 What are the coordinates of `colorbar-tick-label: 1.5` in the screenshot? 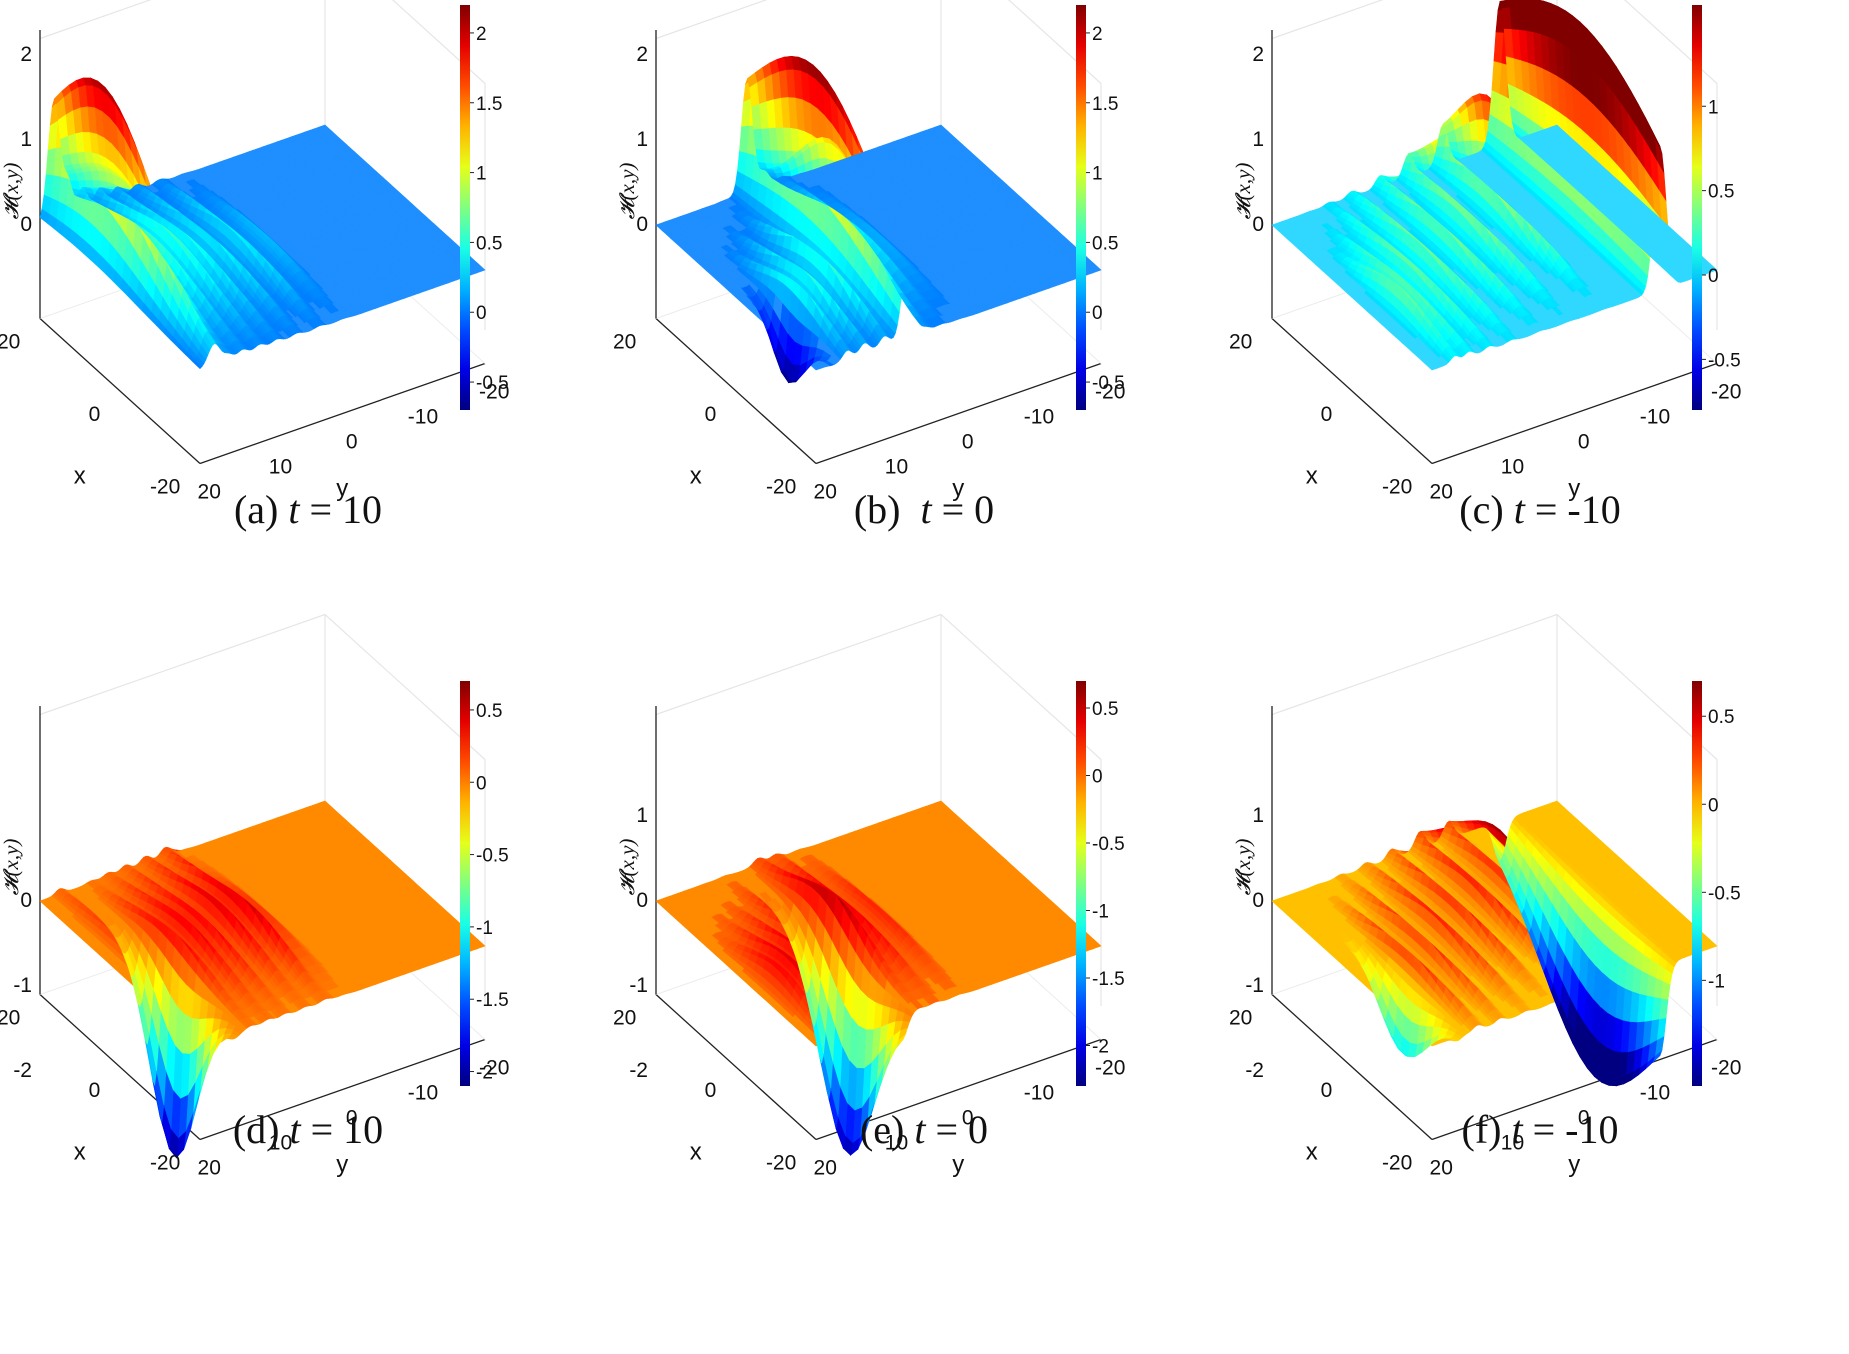 It's located at (1105, 104).